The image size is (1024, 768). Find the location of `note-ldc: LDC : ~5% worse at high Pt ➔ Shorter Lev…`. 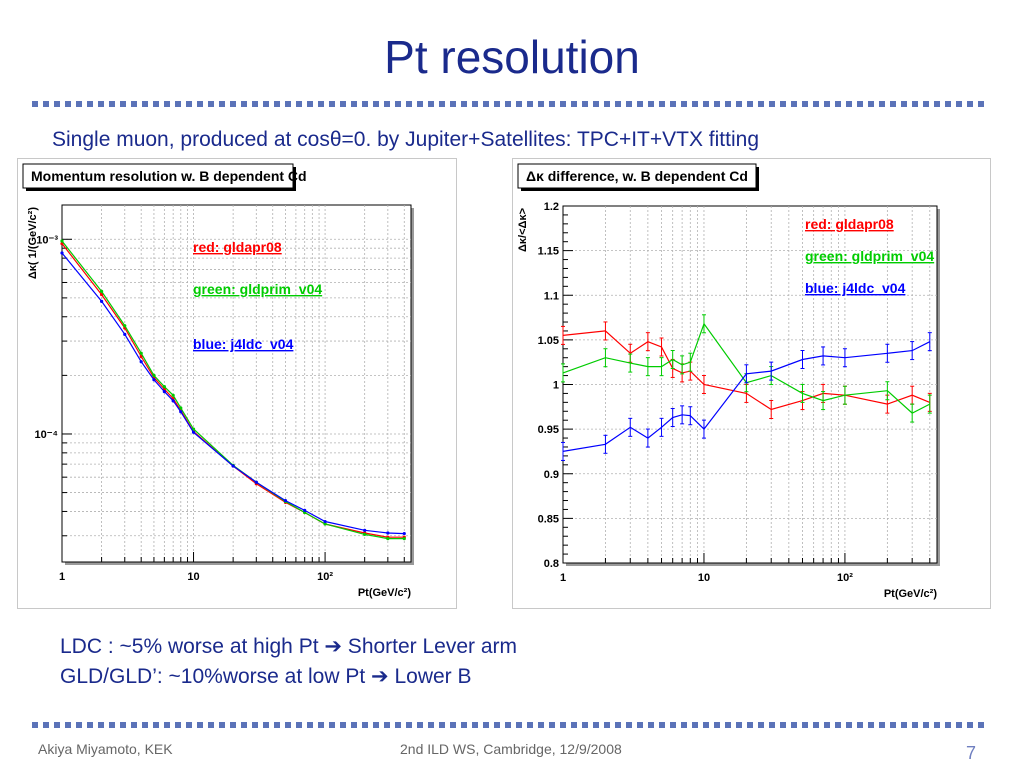

note-ldc: LDC : ~5% worse at high Pt ➔ Shorter Lev… is located at coordinates (289, 646).